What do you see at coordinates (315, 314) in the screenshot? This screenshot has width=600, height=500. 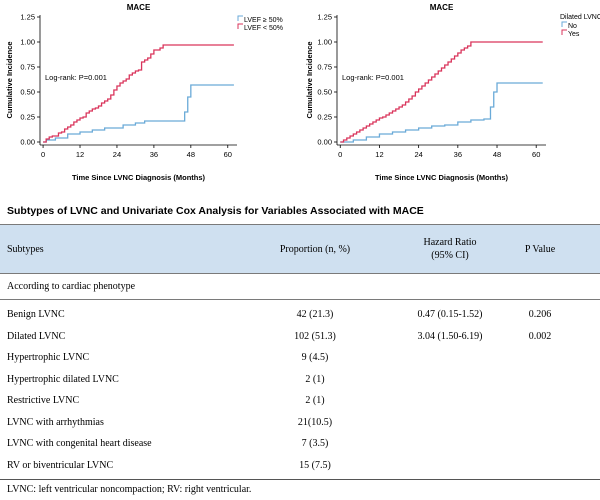 I see `cell-proportion: 42 (21.3)` at bounding box center [315, 314].